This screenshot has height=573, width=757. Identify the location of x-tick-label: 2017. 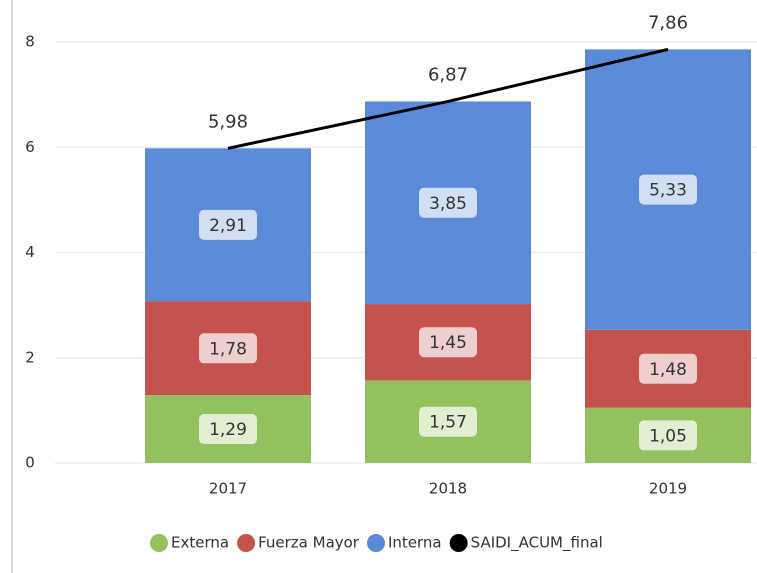
(228, 489).